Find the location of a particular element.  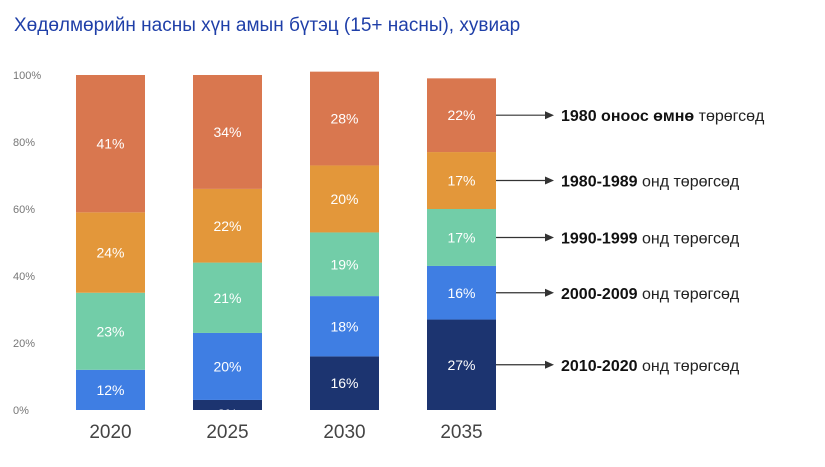

legend-label: 1980-1989 онд төрөгсөд is located at coordinates (650, 182).